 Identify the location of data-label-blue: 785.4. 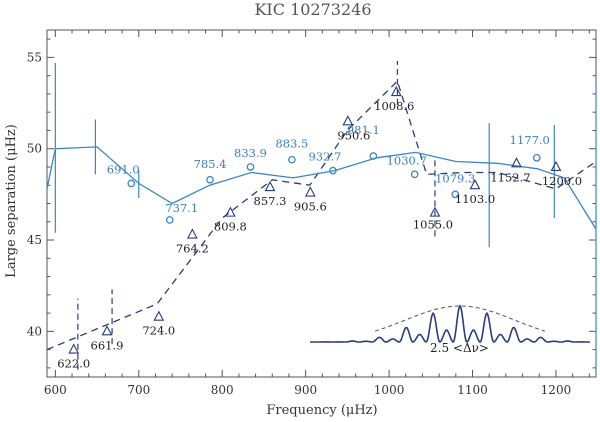
(210, 164).